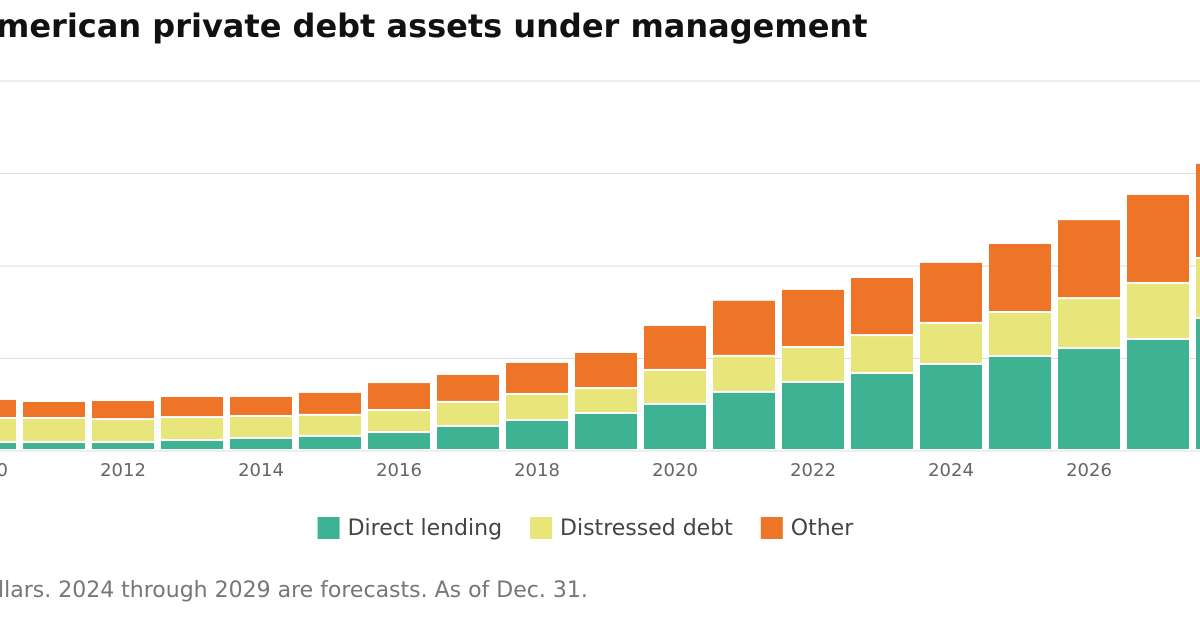  What do you see at coordinates (399, 470) in the screenshot?
I see `x-tick-label: 2016` at bounding box center [399, 470].